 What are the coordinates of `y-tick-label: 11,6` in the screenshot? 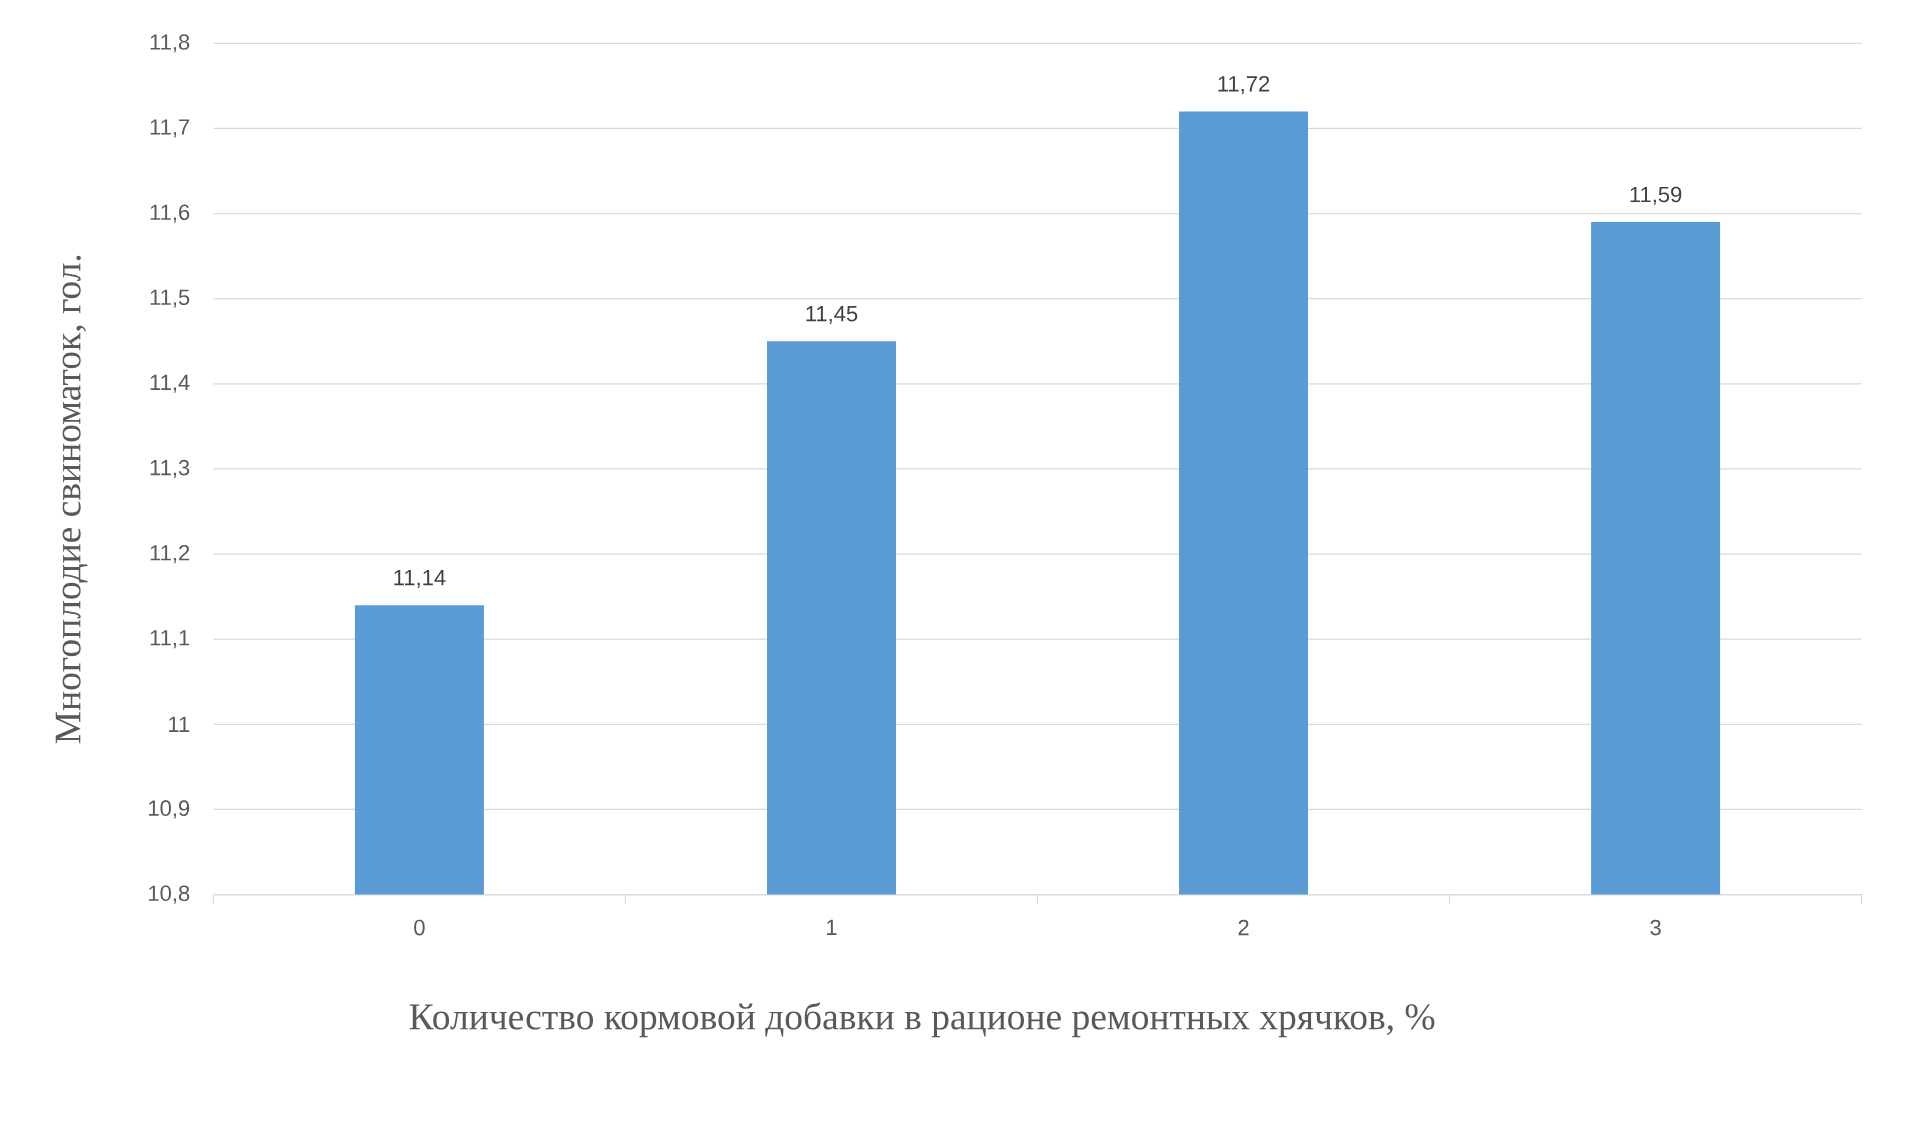 It's located at (170, 213).